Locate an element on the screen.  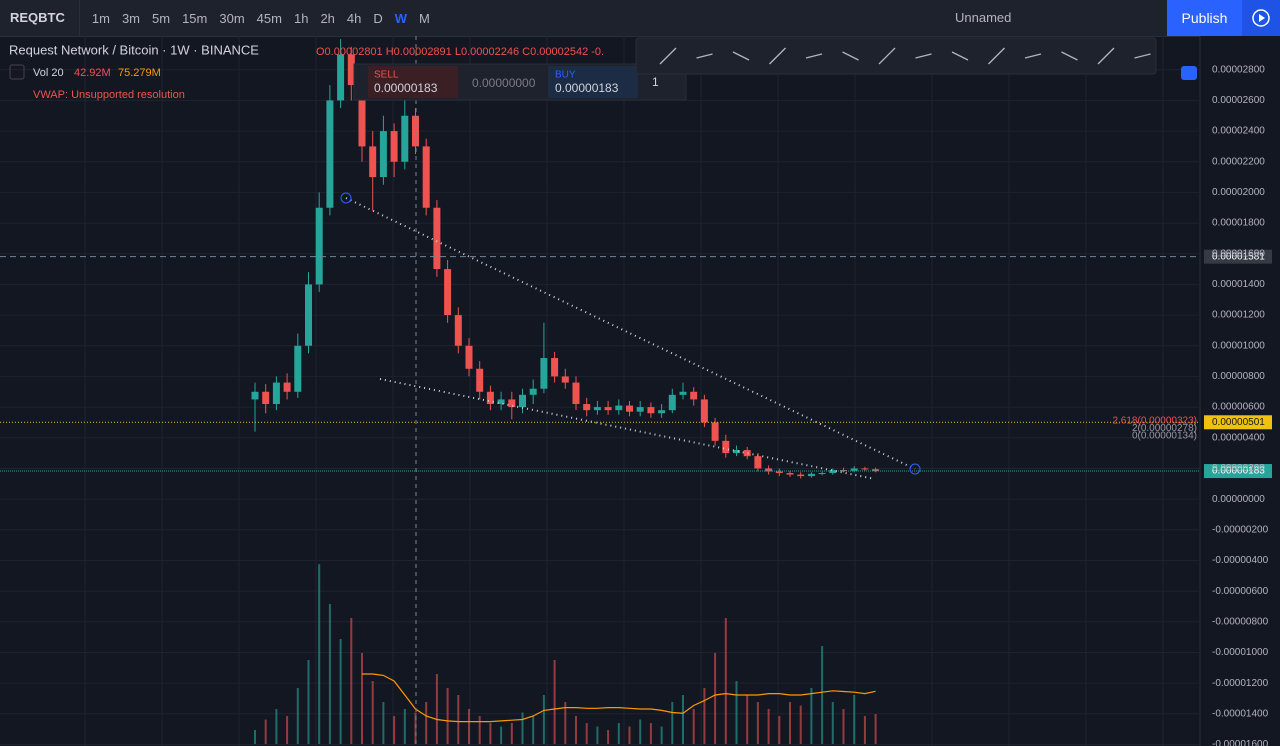
interval-button: 2h is located at coordinates (327, 18).